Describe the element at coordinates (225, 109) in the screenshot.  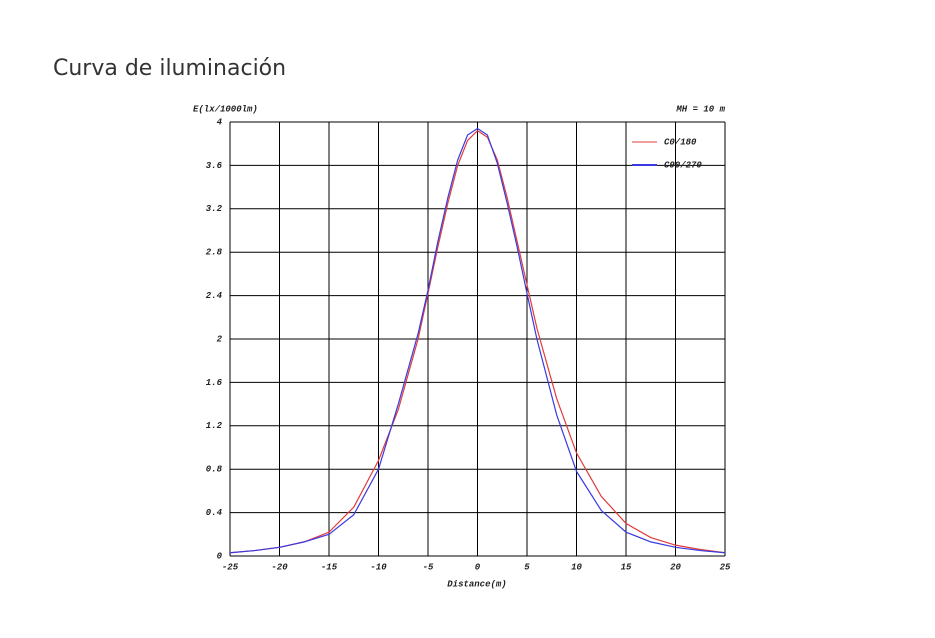
I see `y-axis-label: E(lx/1000lm)` at that location.